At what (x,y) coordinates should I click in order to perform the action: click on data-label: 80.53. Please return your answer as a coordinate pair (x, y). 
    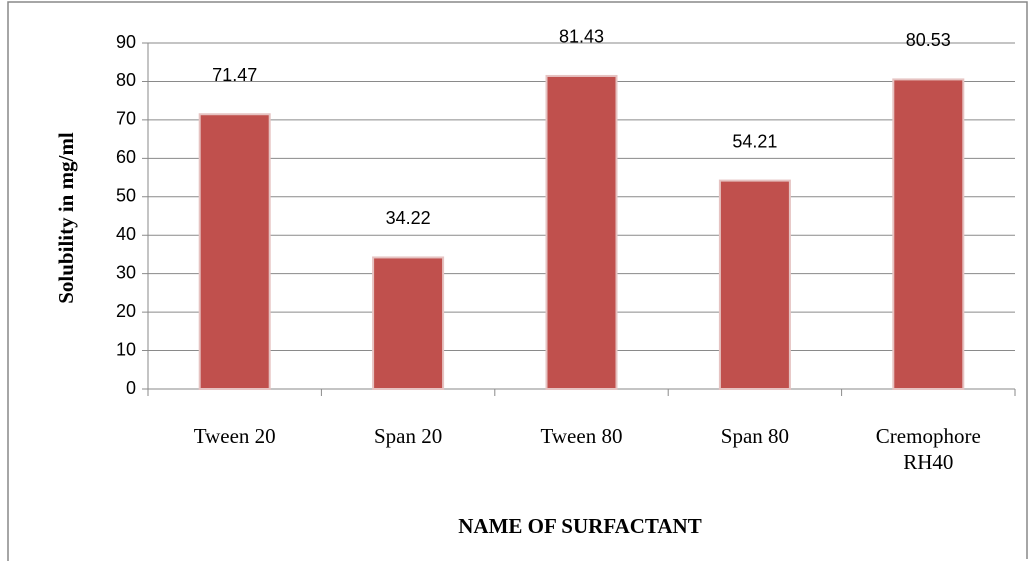
    Looking at the image, I should click on (928, 40).